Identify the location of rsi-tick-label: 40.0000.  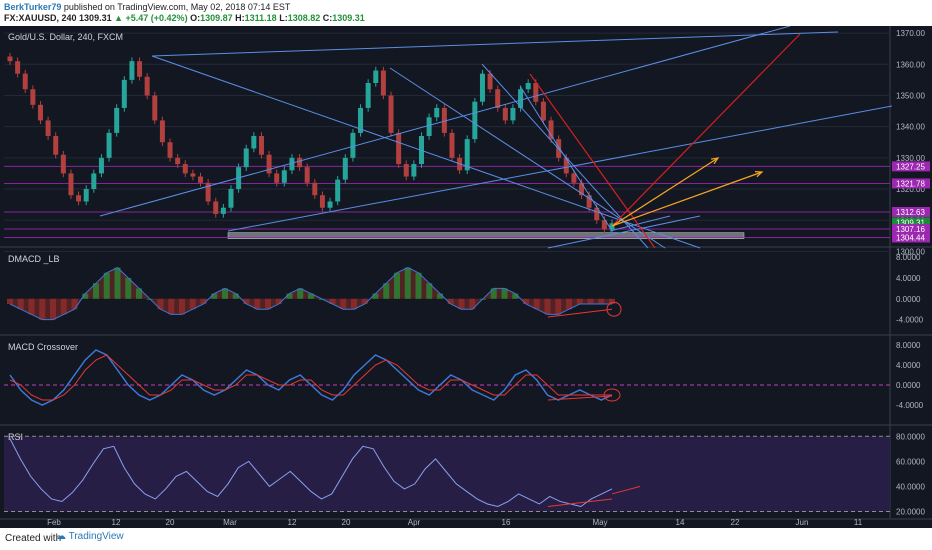
(910, 486).